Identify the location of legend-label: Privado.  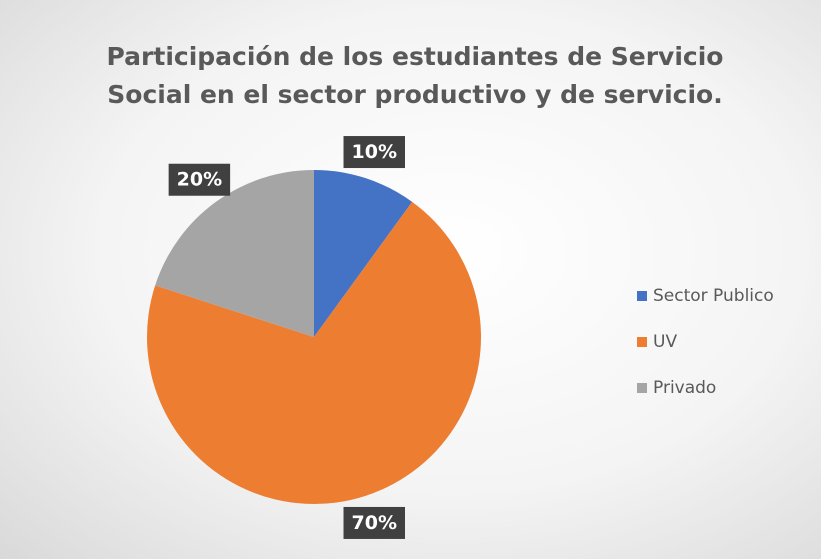
(684, 388).